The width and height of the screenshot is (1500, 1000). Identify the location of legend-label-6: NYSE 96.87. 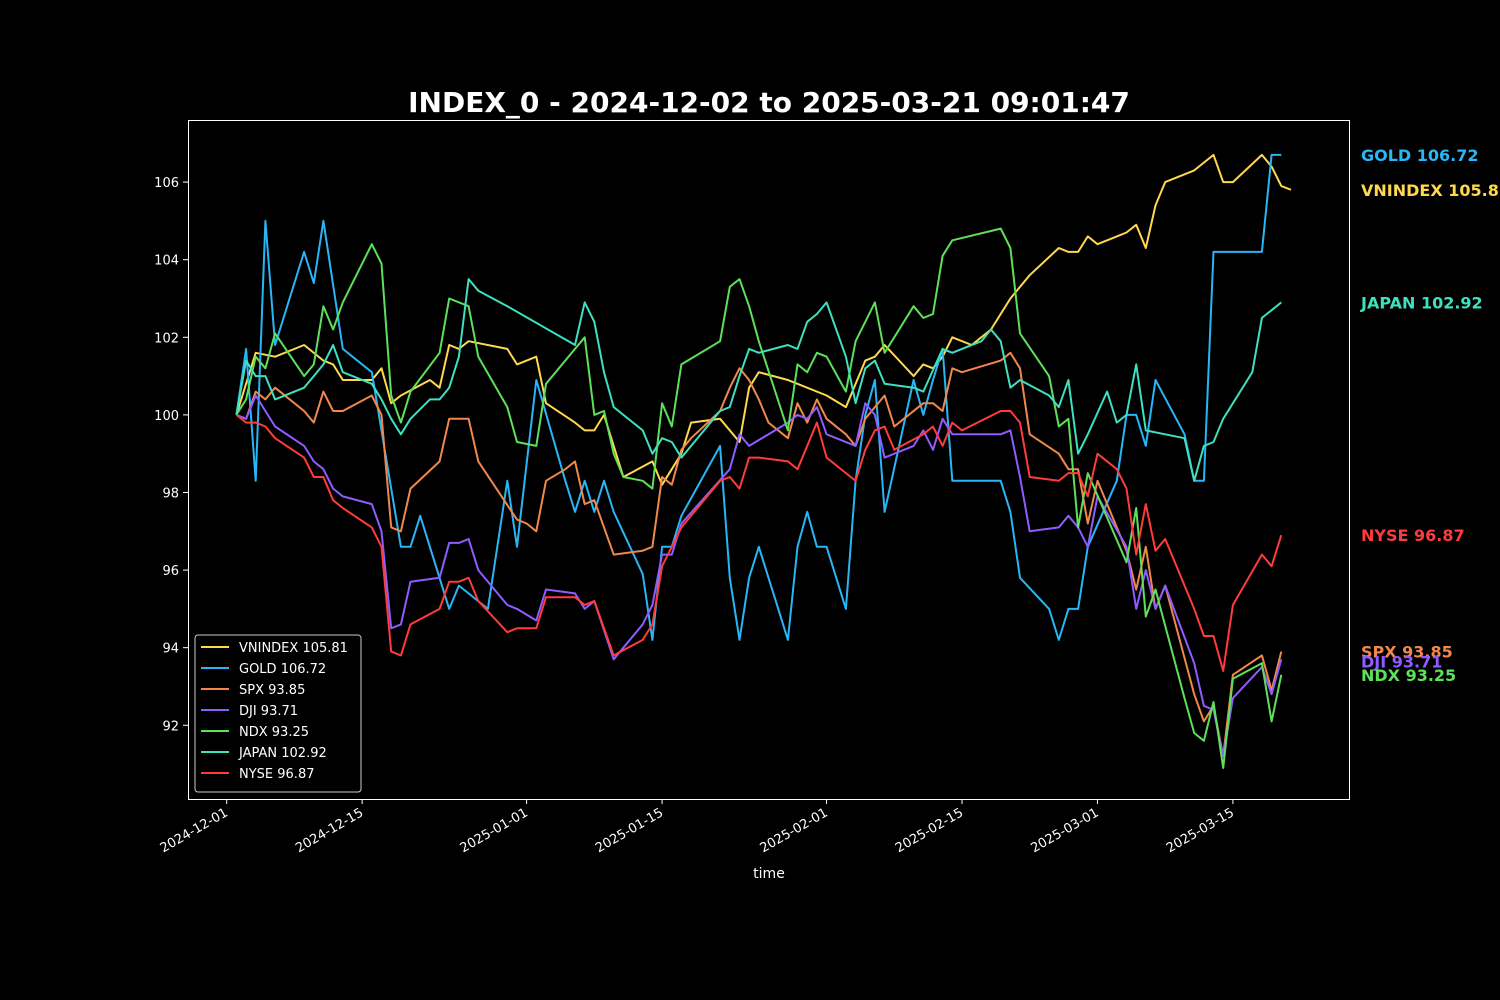
(276, 774).